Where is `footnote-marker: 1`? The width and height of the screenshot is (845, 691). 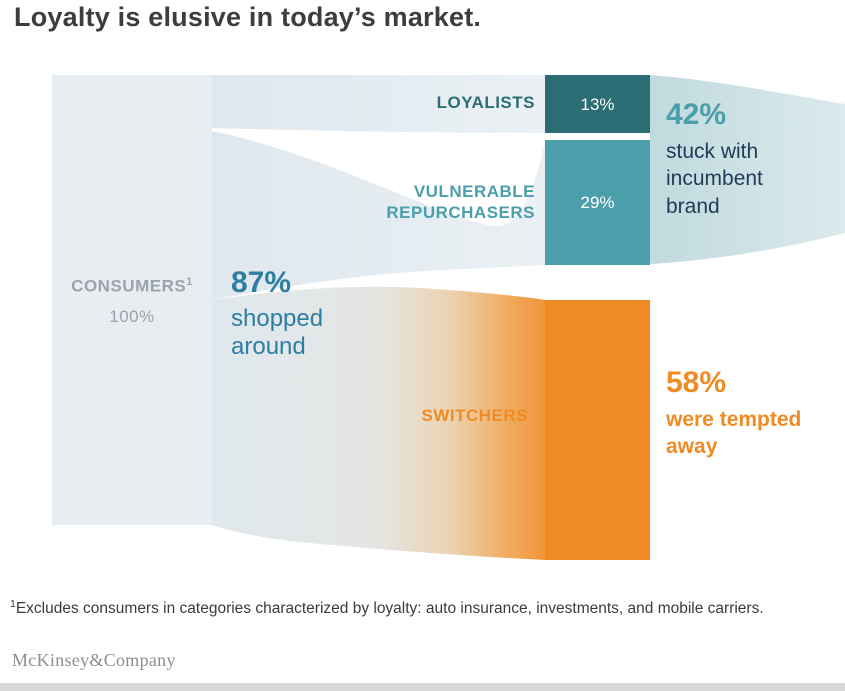 footnote-marker: 1 is located at coordinates (13, 604).